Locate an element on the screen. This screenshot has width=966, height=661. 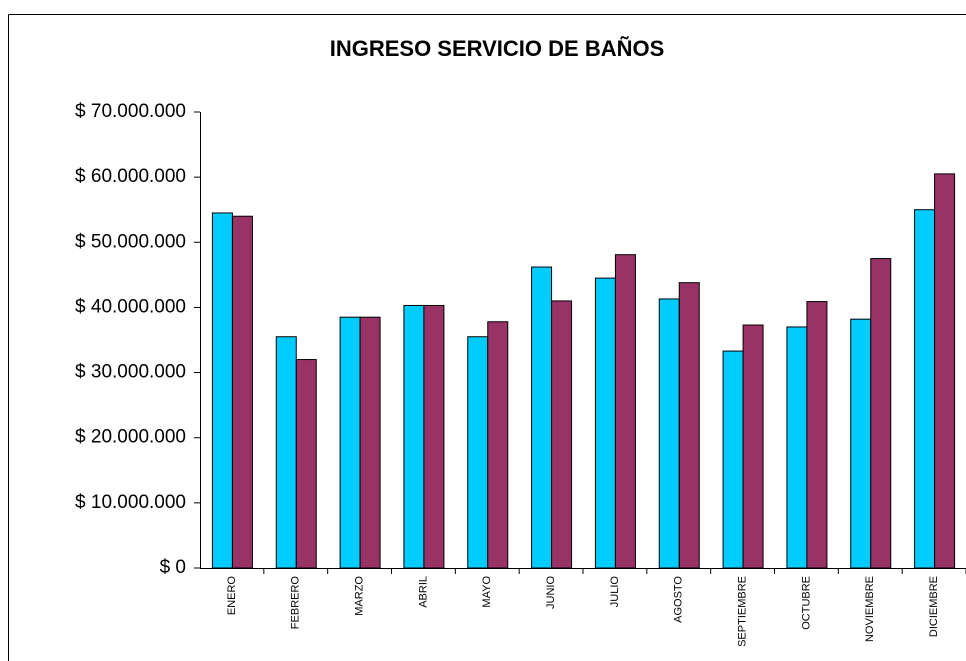
x-tick-label: ABRIL is located at coordinates (423, 592).